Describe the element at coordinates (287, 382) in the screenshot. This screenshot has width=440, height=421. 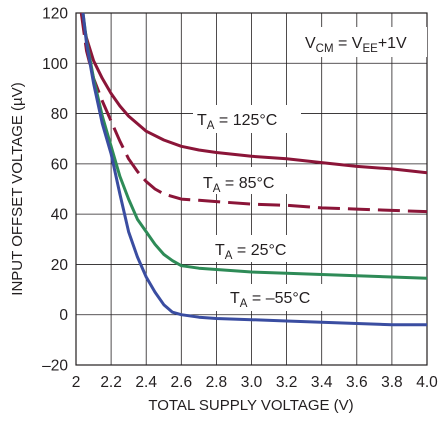
I see `x-tick-label-6: 3.2` at that location.